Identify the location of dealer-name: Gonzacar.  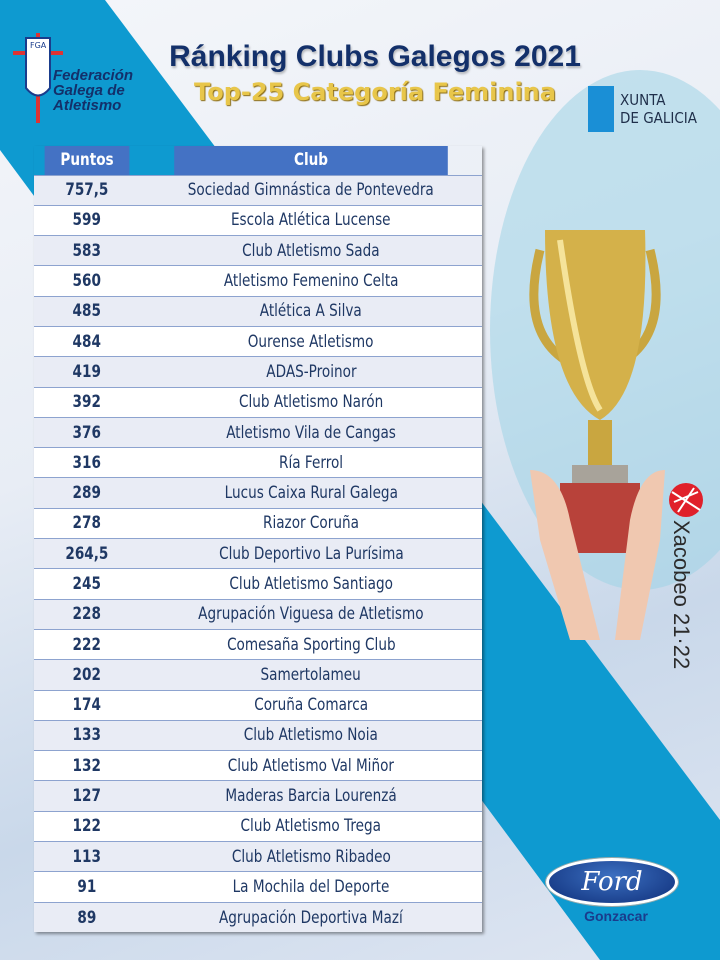
(616, 916).